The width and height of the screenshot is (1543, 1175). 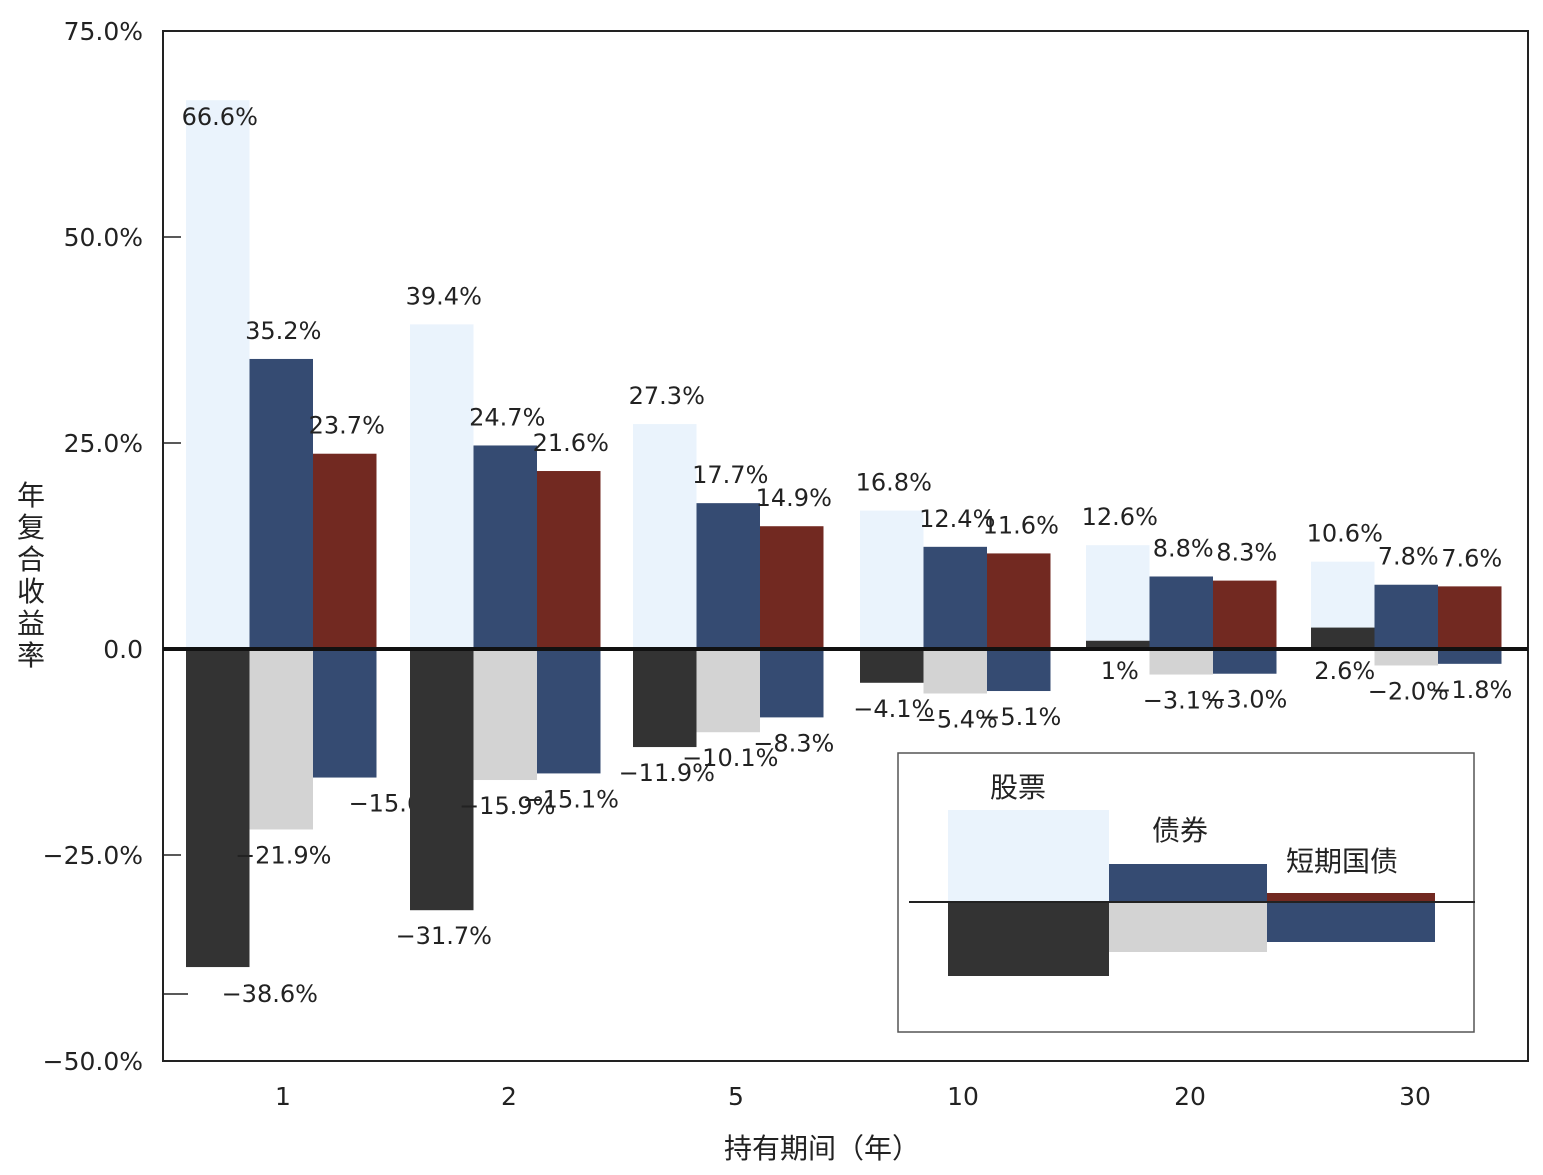 What do you see at coordinates (794, 498) in the screenshot?
I see `data-label-max: 14.9%` at bounding box center [794, 498].